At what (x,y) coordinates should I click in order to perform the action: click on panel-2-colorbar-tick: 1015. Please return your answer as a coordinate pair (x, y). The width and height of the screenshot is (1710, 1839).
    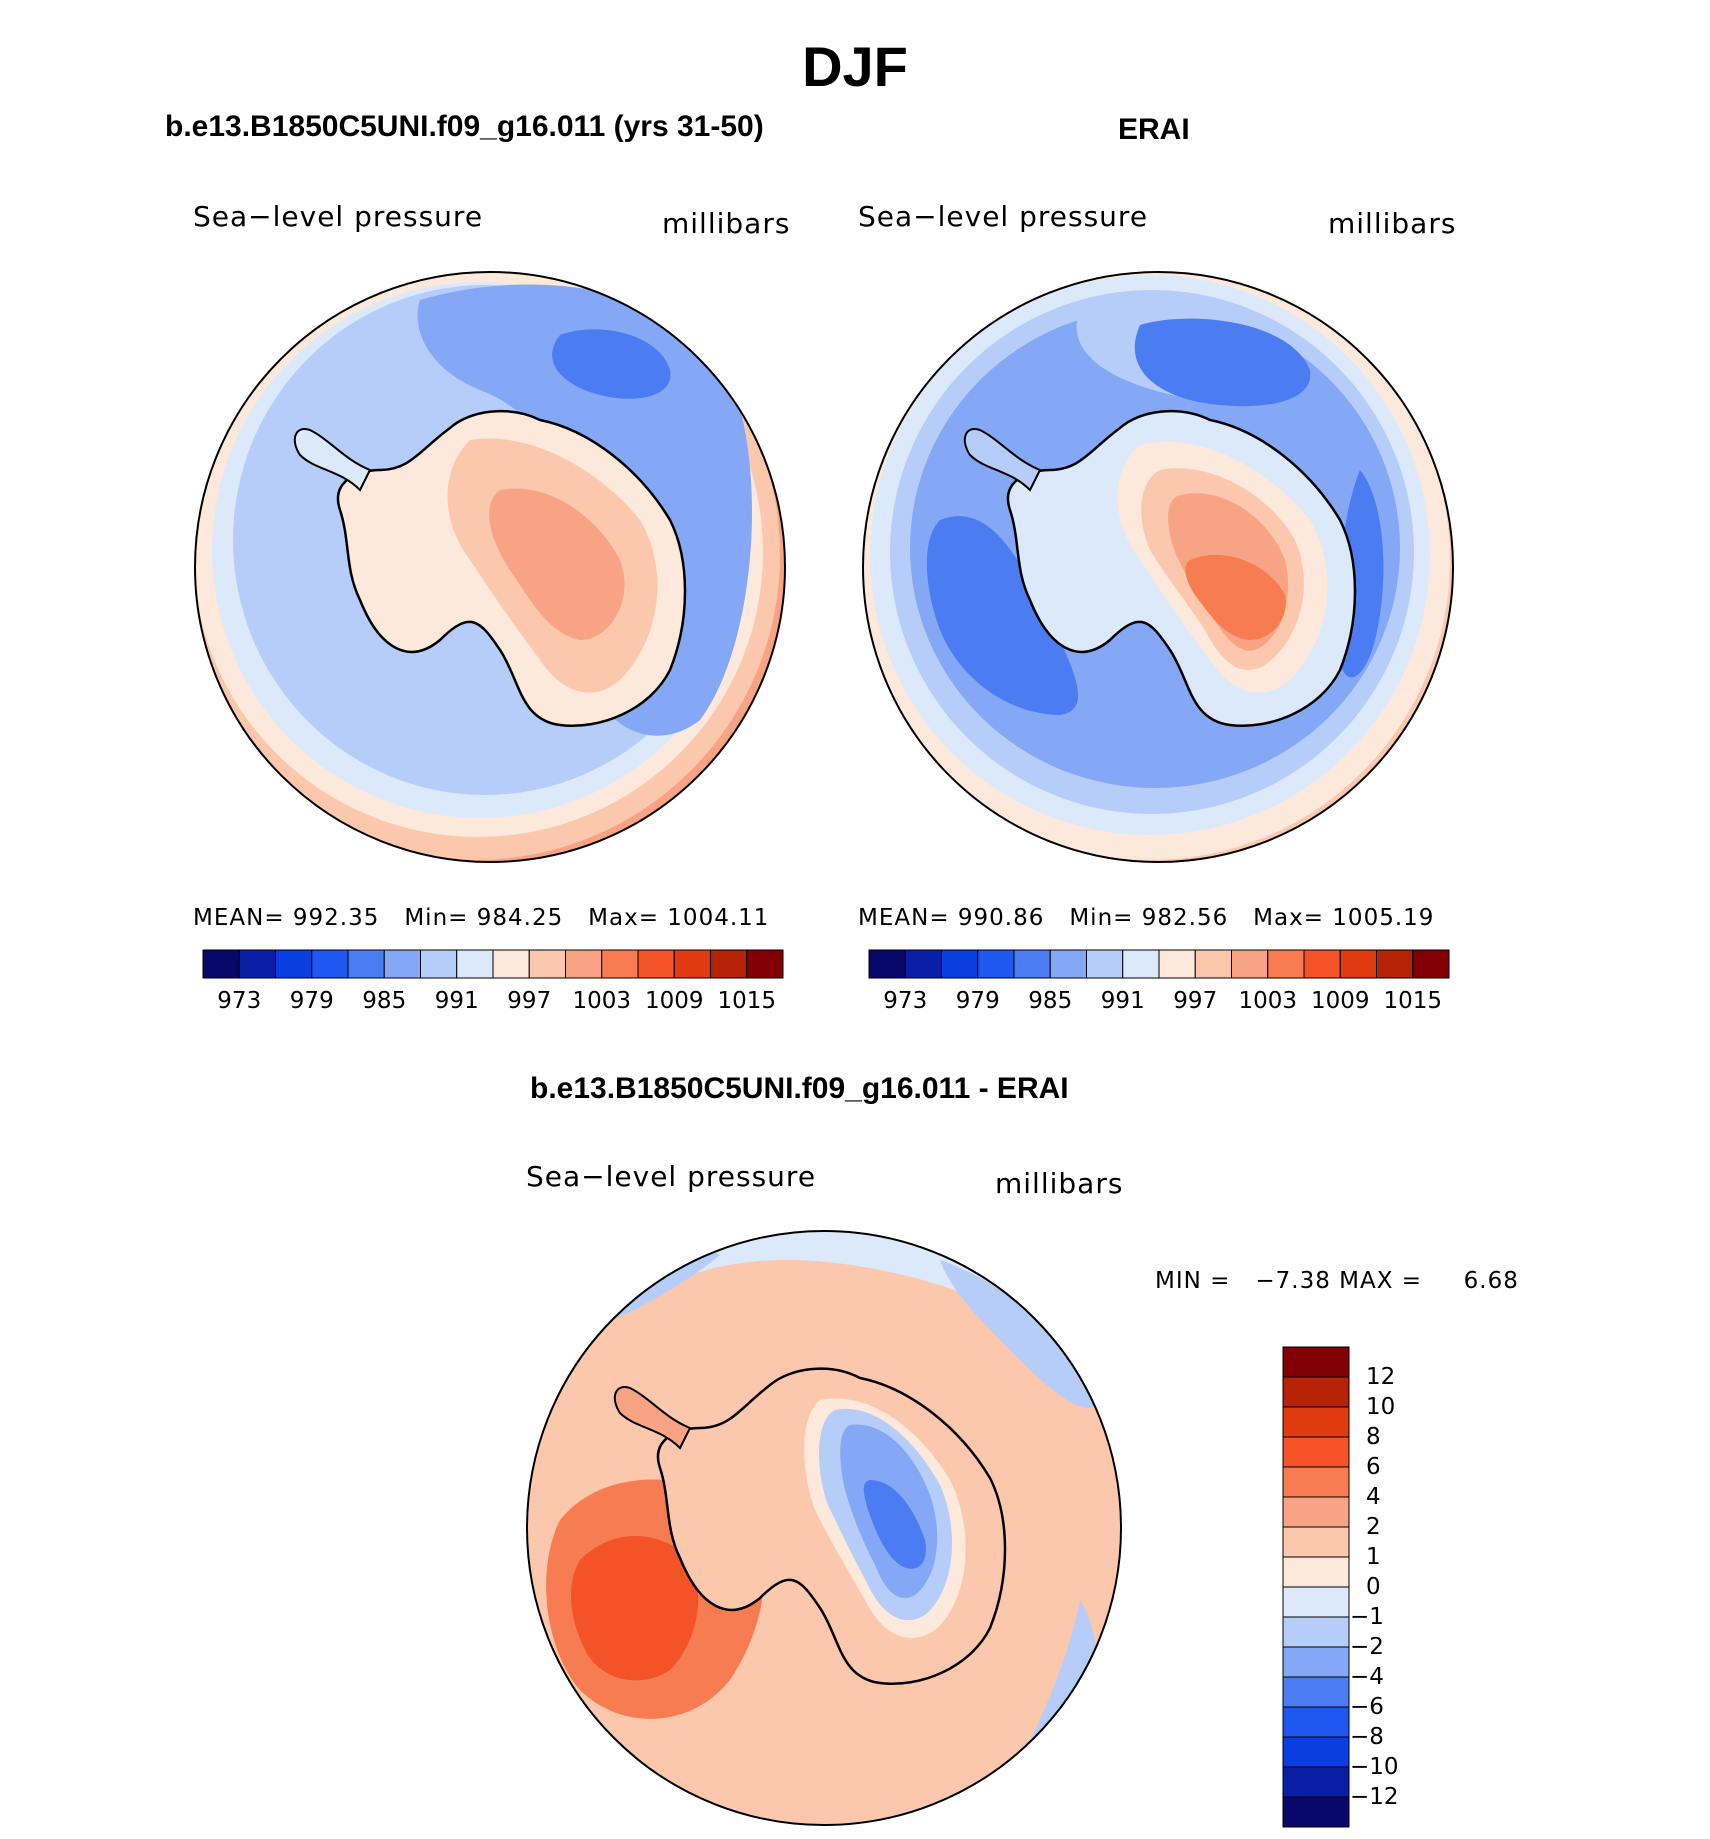
    Looking at the image, I should click on (1413, 1001).